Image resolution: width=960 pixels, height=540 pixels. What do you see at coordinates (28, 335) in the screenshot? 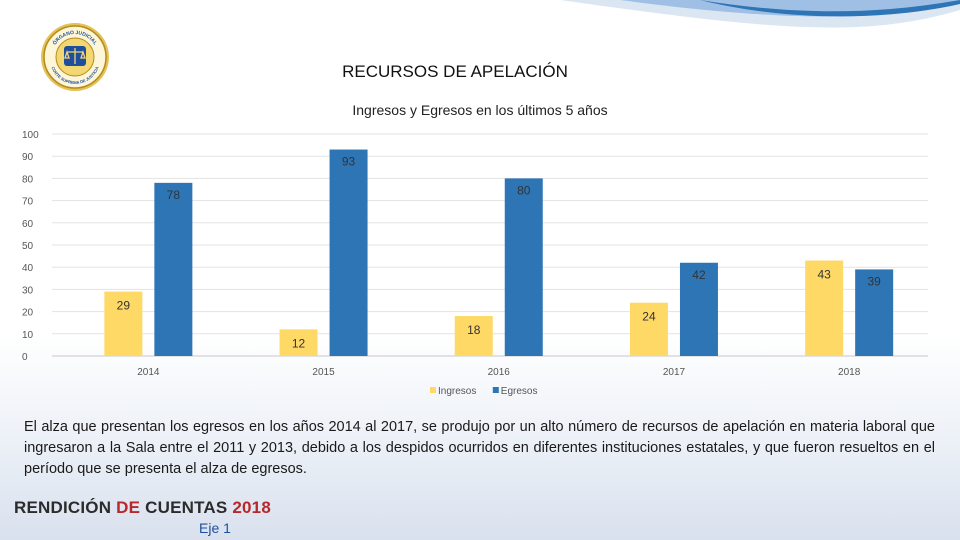
I see `y-tick-label: 10` at bounding box center [28, 335].